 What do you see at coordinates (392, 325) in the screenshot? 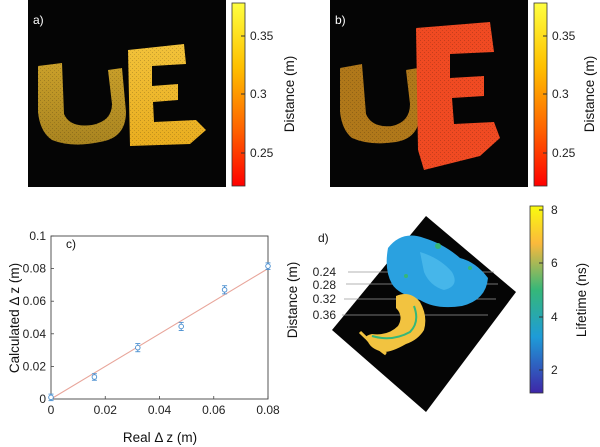
I see `panel-d-cloud-u` at bounding box center [392, 325].